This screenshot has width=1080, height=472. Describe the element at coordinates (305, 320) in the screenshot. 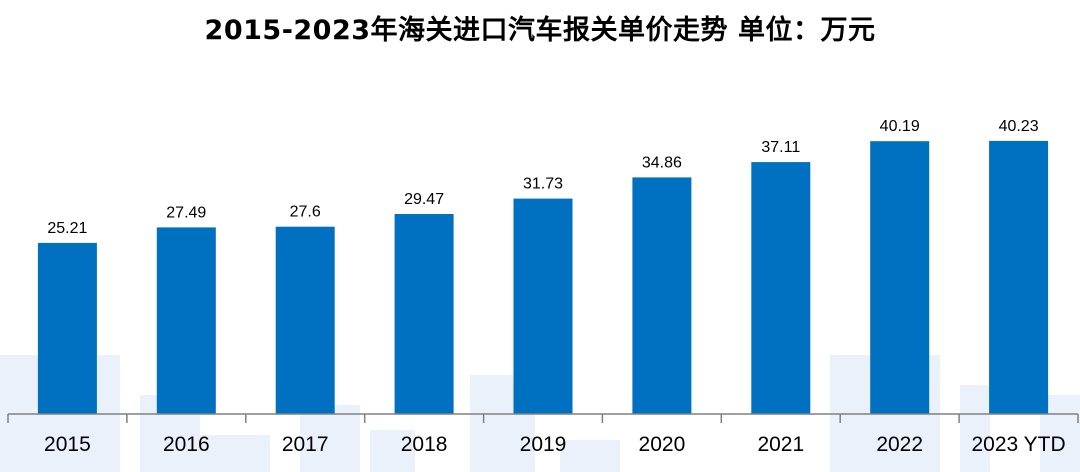

I see `bar-2017` at that location.